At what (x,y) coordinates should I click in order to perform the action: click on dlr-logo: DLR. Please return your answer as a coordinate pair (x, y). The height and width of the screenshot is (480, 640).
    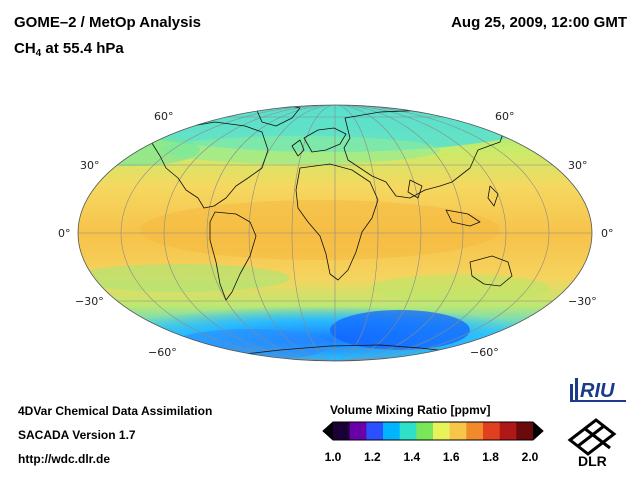
    Looking at the image, I should click on (592, 443).